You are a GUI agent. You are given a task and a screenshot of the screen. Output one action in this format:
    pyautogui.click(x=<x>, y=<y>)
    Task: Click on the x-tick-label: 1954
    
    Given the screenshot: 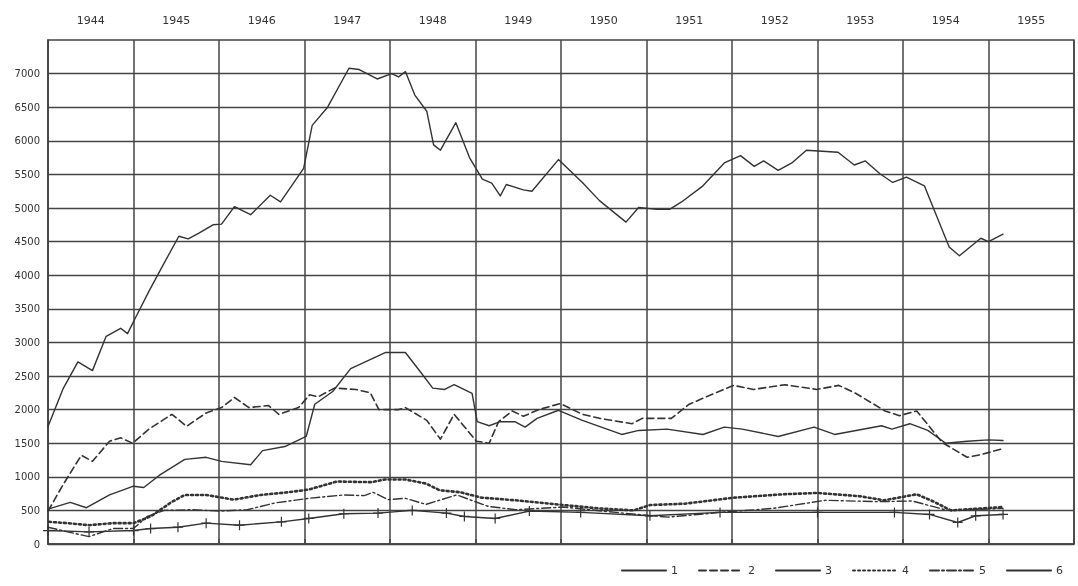 What is the action you would take?
    pyautogui.click(x=945, y=20)
    